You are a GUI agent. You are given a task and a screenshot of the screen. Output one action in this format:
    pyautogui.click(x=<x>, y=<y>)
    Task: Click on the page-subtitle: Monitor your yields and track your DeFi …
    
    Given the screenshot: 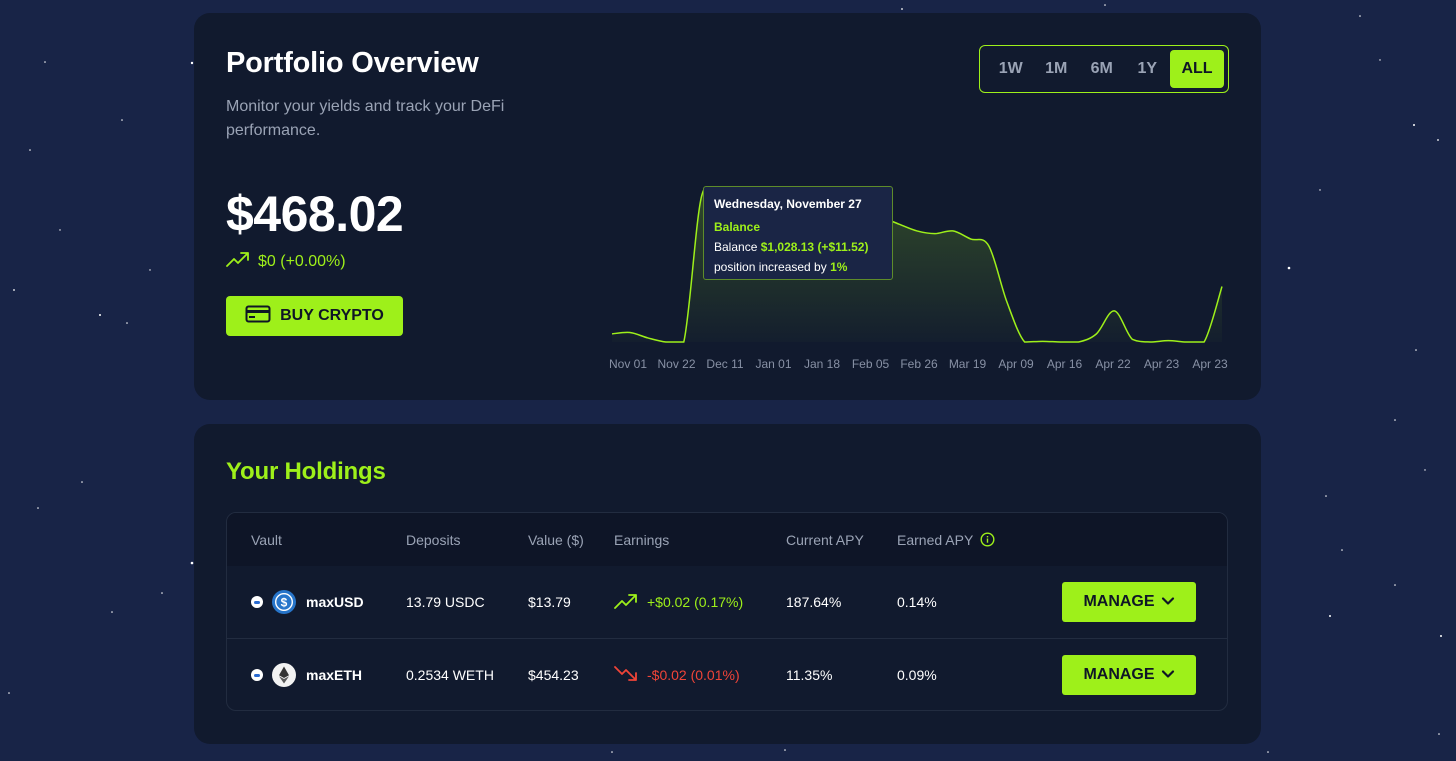 What is the action you would take?
    pyautogui.click(x=365, y=118)
    